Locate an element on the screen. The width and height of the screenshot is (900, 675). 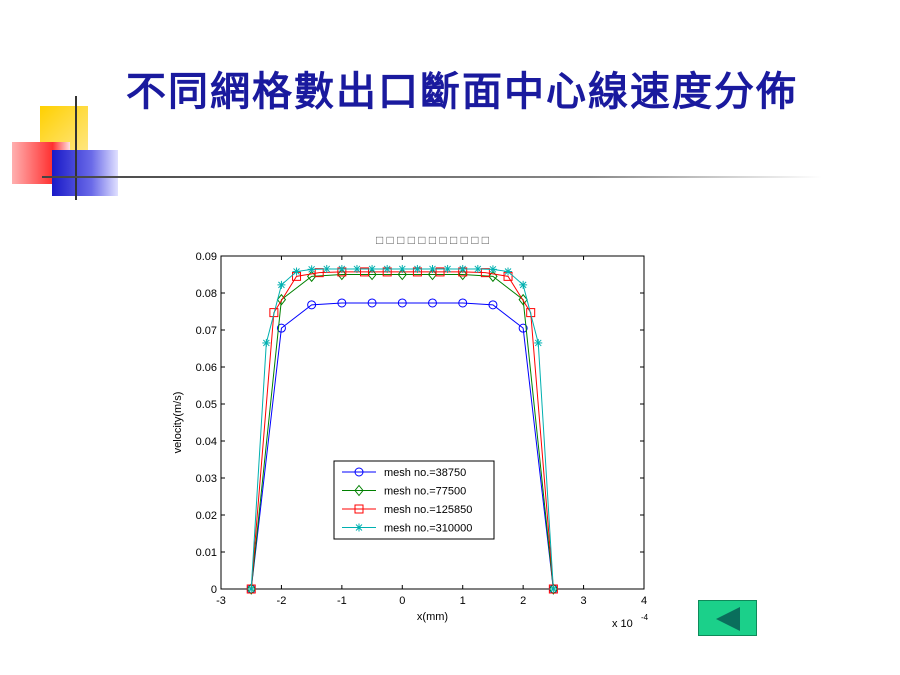
slide-title: 不同網格數出口斷面中心線速度分佈 is located at coordinates (462, 91).